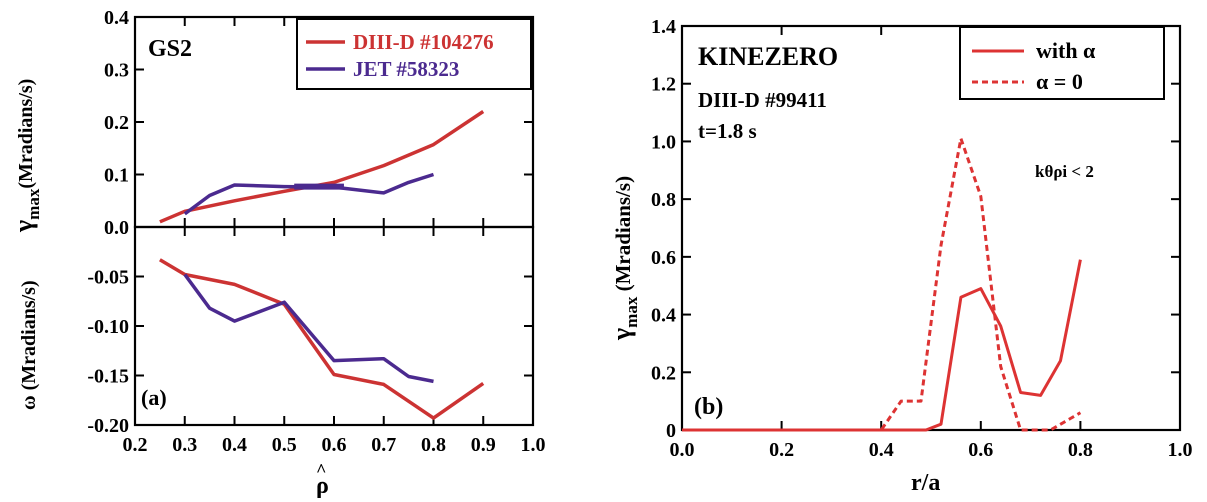  What do you see at coordinates (383, 445) in the screenshot?
I see `x-tick-label: 0.7` at bounding box center [383, 445].